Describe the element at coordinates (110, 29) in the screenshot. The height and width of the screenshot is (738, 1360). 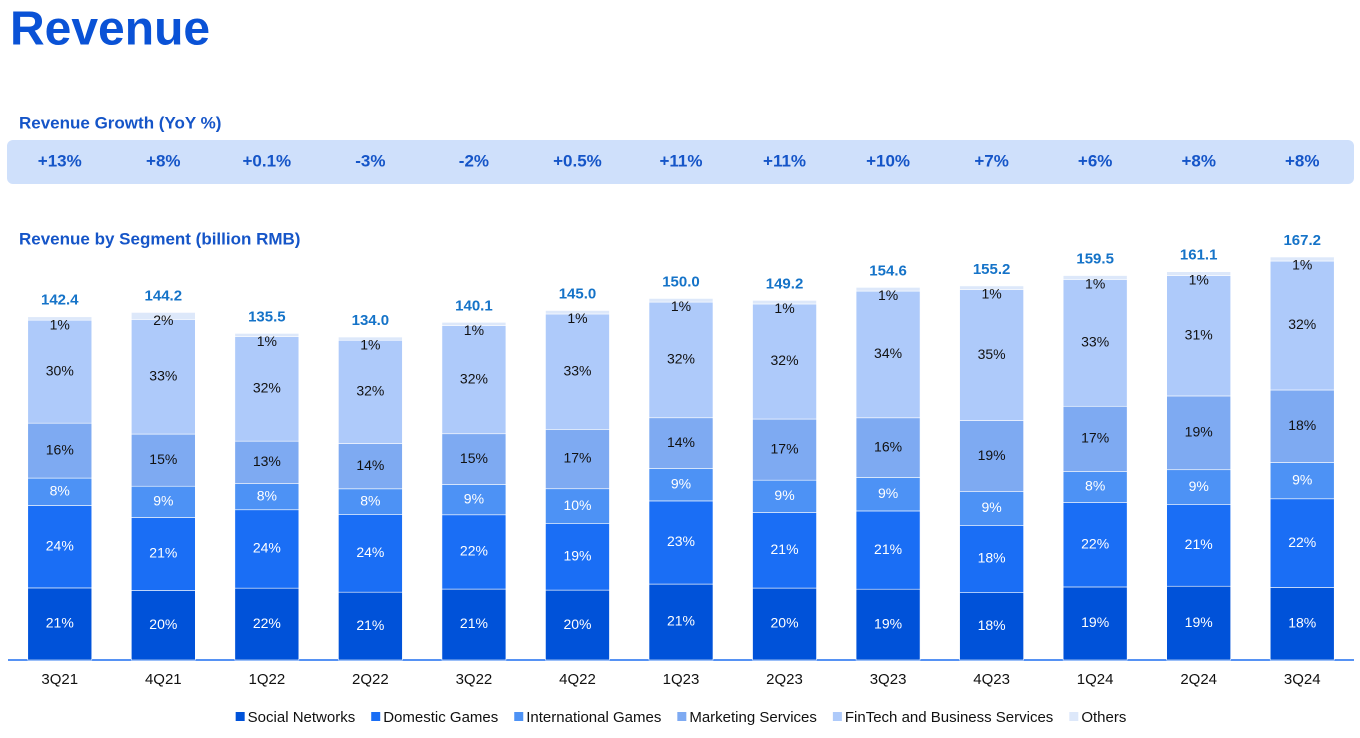
I see `chart-title: Revenue` at that location.